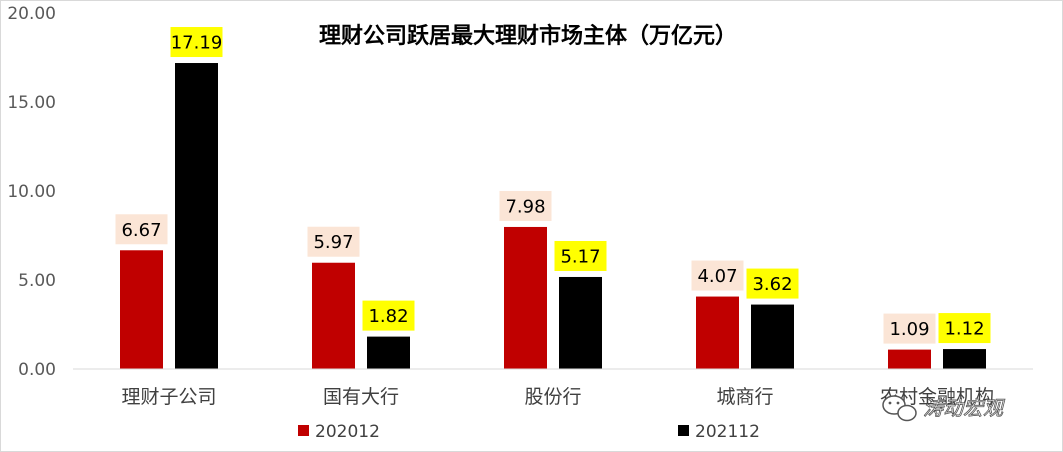 Image resolution: width=1063 pixels, height=452 pixels. I want to click on legend-label: 202112, so click(727, 432).